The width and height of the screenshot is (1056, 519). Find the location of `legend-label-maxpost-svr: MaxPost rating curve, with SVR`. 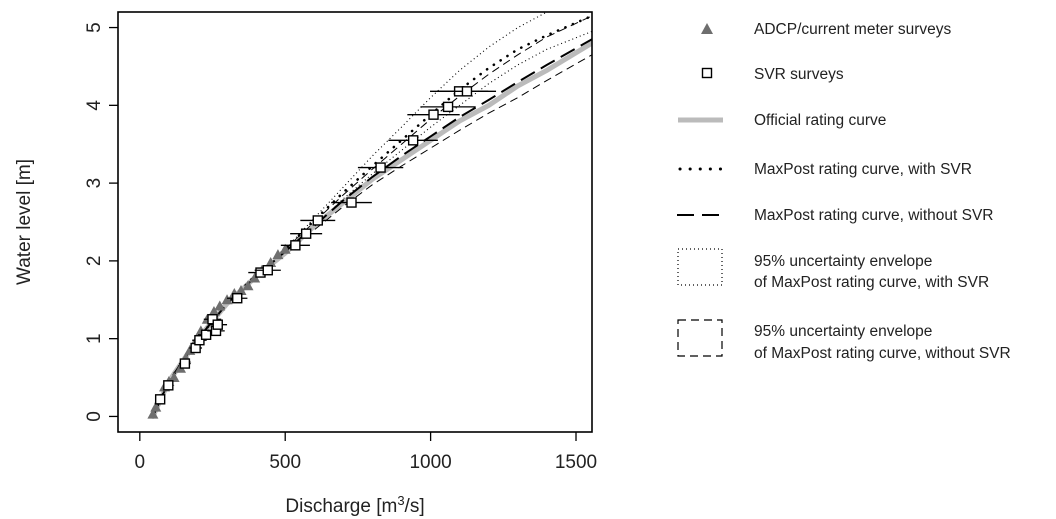

legend-label-maxpost-svr: MaxPost rating curve, with SVR is located at coordinates (863, 169).